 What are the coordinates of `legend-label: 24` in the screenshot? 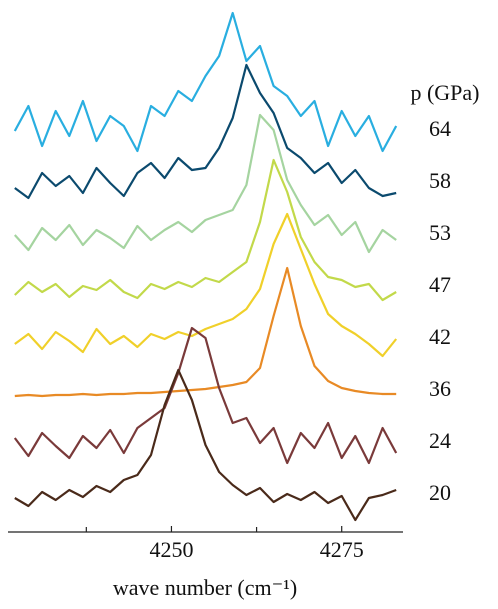 It's located at (440, 440).